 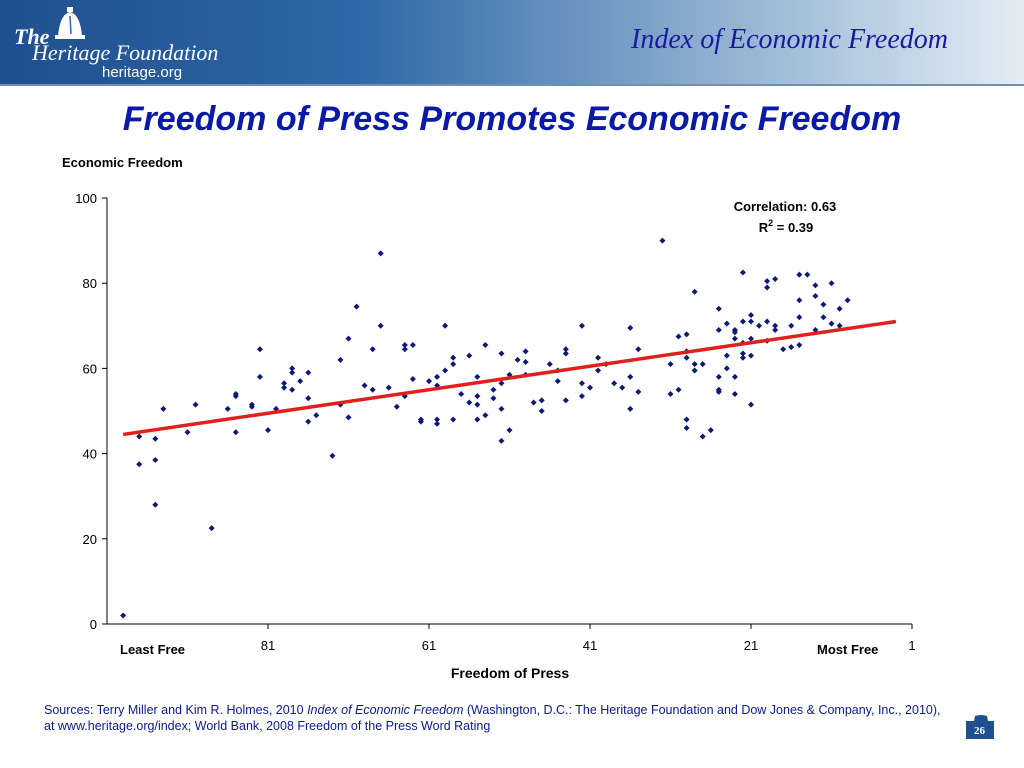 I want to click on heritage-logo: The Heritage Foundation heritage.org, so click(x=115, y=44).